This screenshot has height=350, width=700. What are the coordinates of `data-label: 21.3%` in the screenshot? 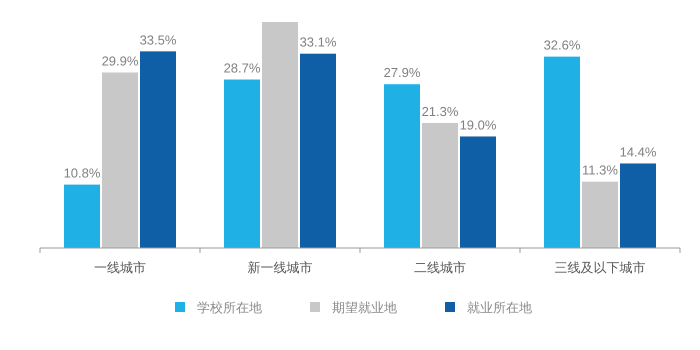 It's located at (440, 111).